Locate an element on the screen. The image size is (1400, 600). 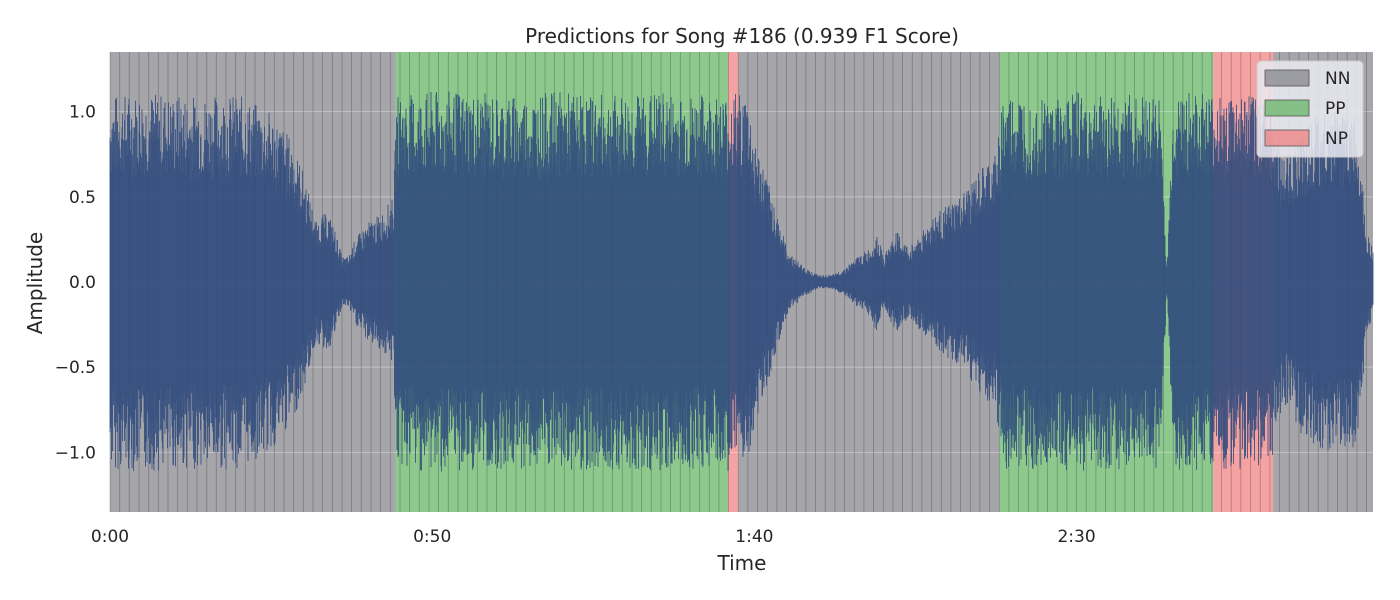
legend-swatch-pp is located at coordinates (1287, 108).